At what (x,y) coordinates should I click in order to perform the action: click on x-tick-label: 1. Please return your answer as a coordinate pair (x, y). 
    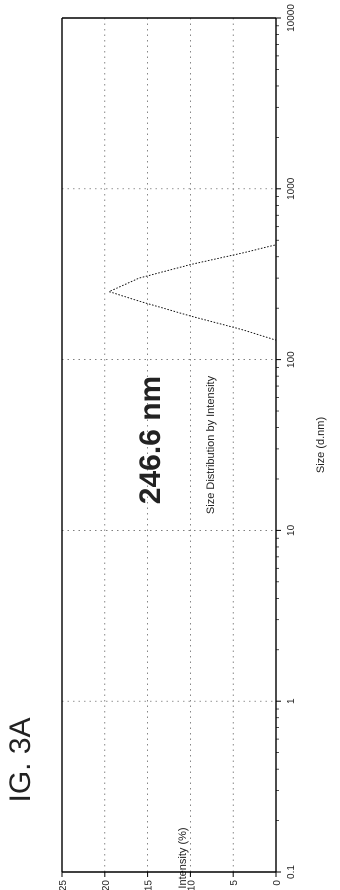
    Looking at the image, I should click on (291, 701).